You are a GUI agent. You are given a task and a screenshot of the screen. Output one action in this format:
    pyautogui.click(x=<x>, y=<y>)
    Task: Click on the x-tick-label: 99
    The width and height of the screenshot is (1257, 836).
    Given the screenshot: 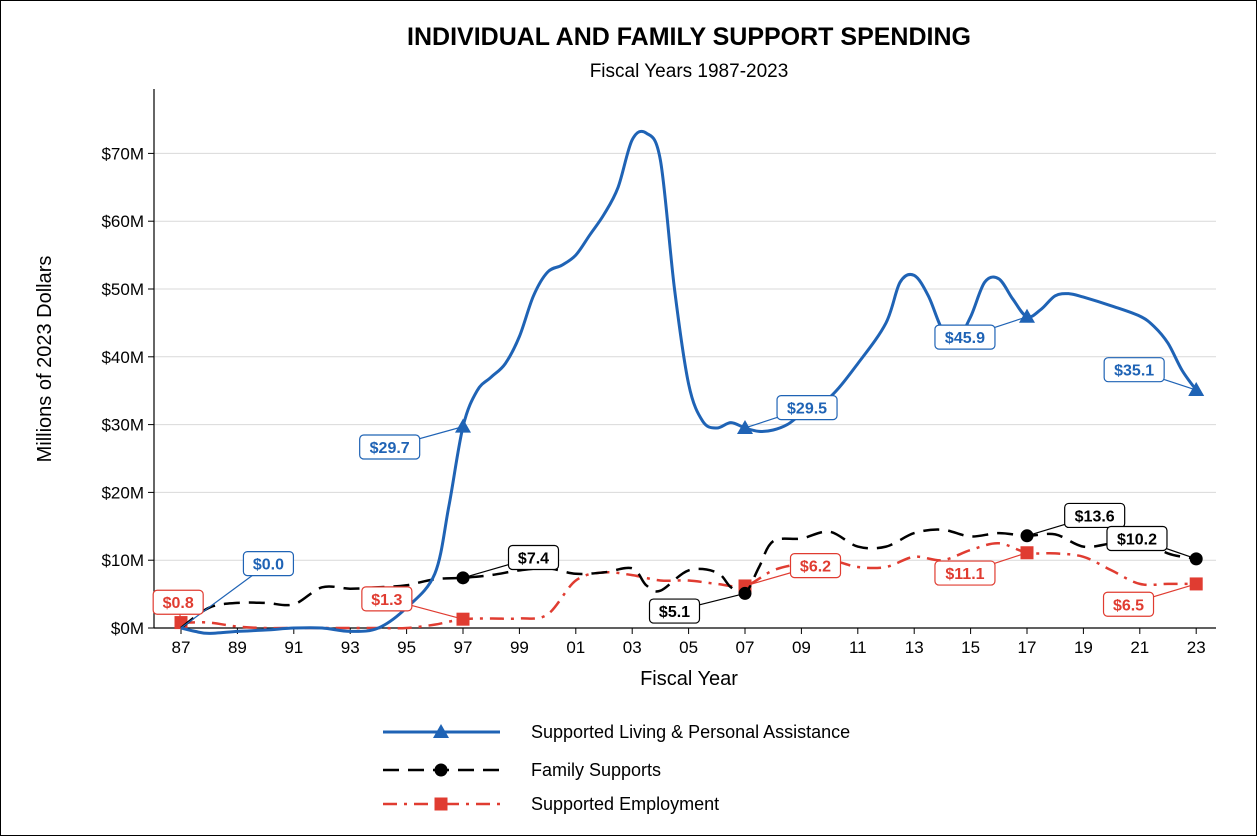 What is the action you would take?
    pyautogui.click(x=519, y=647)
    